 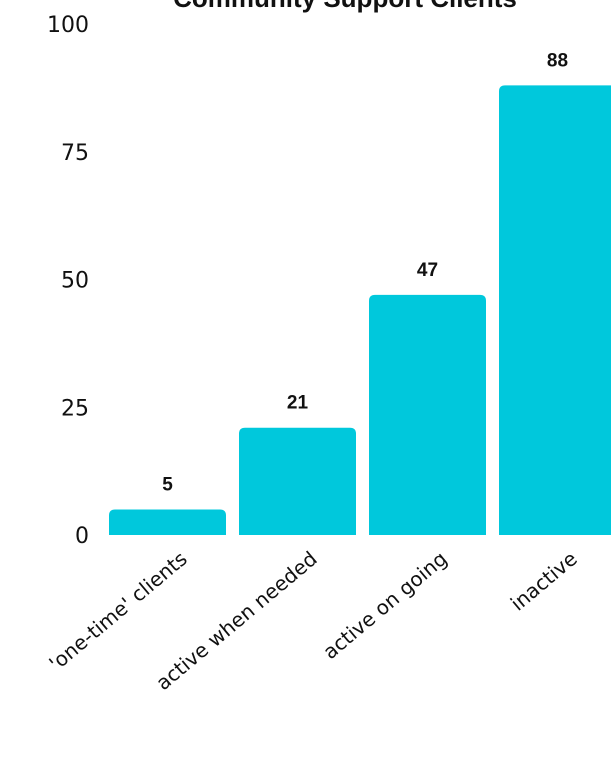 What do you see at coordinates (345, 6) in the screenshot?
I see `chart-title: Community Support Clients` at bounding box center [345, 6].